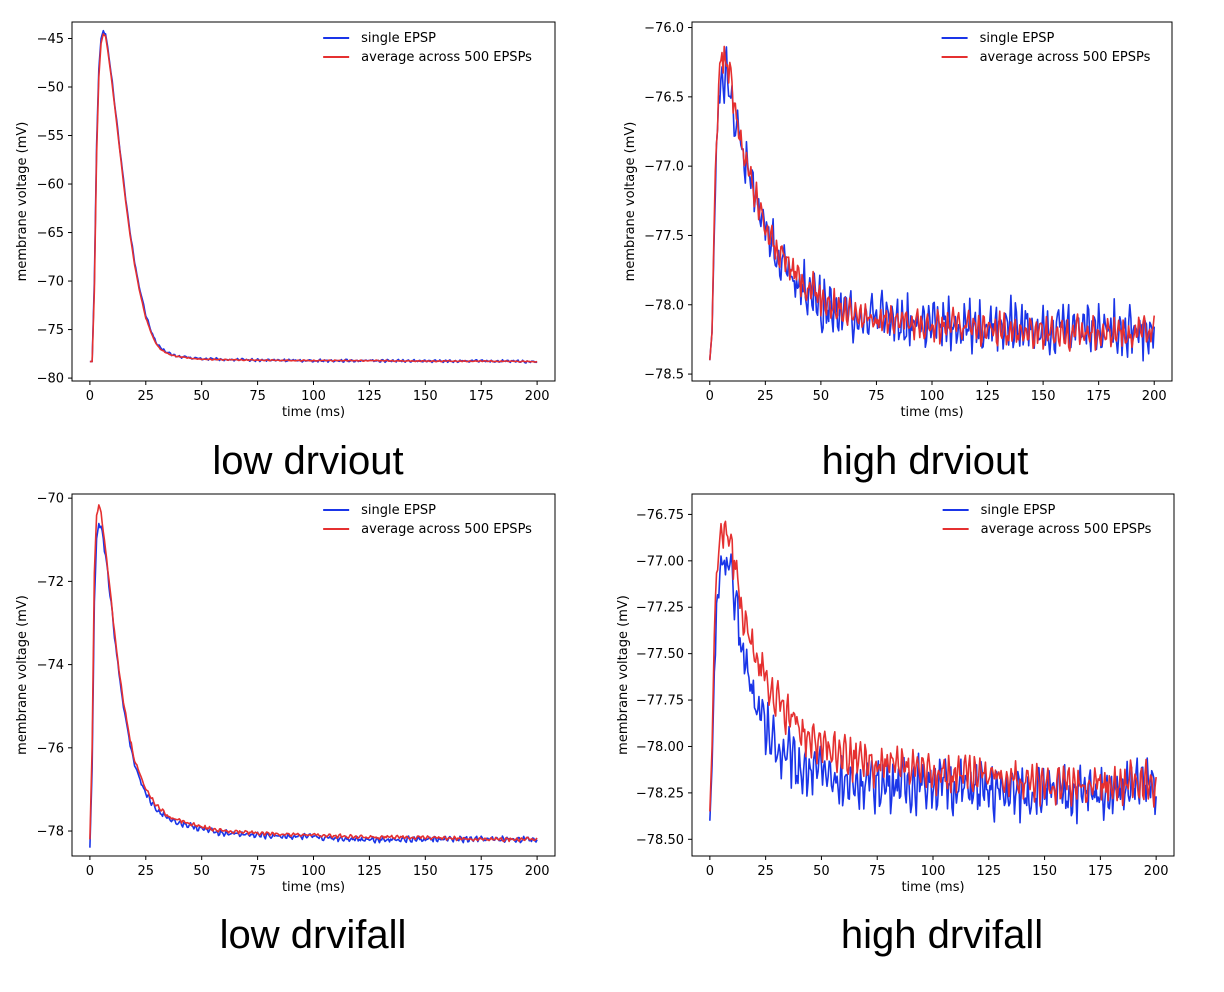 Image resolution: width=1224 pixels, height=992 pixels. I want to click on panel-caption: high drviout, so click(925, 461).